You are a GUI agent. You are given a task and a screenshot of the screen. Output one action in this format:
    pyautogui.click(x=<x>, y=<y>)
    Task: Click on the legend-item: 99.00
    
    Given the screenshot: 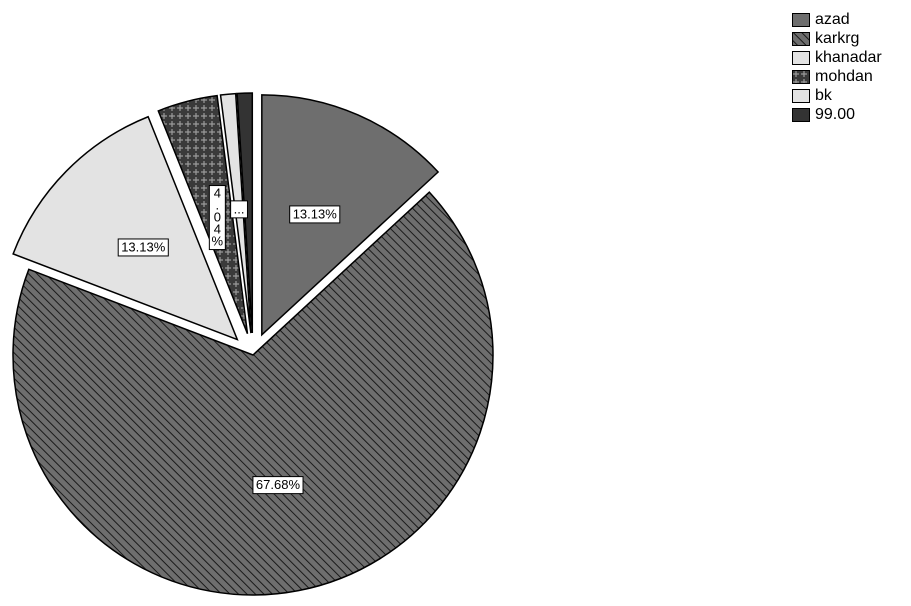 What is the action you would take?
    pyautogui.click(x=837, y=114)
    